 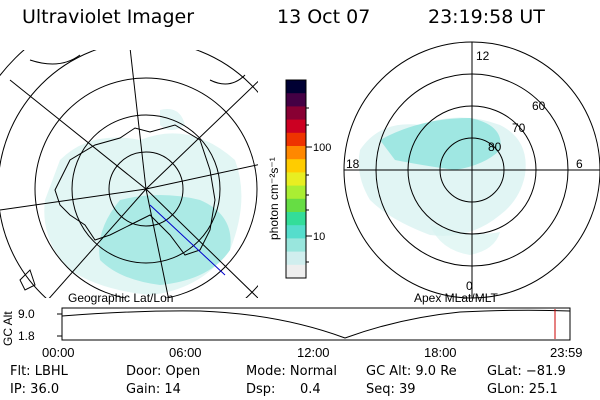 What do you see at coordinates (310, 389) in the screenshot?
I see `info-dsp-value: 0.4` at bounding box center [310, 389].